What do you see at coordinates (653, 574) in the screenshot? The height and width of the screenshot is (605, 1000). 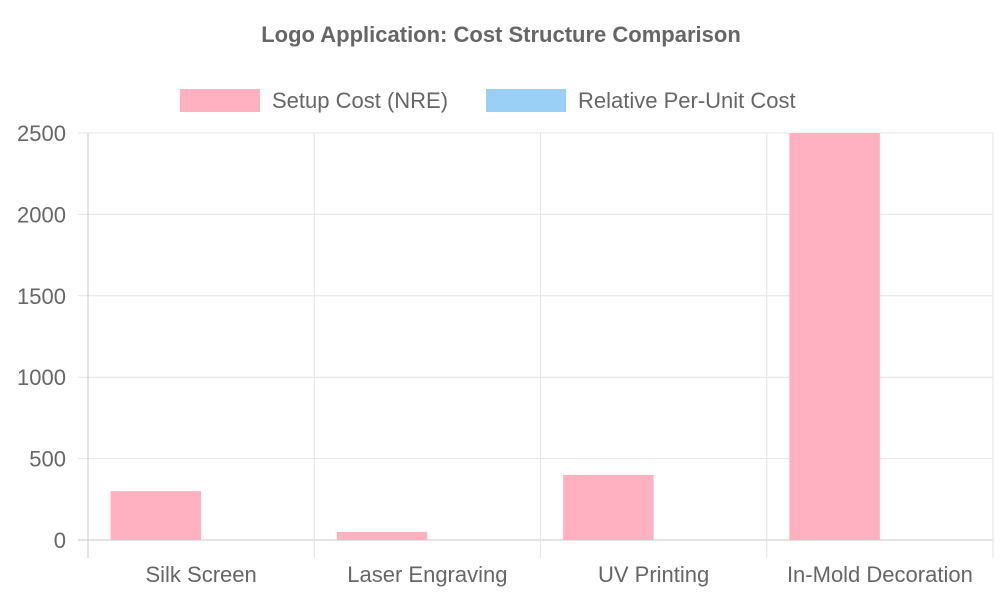 I see `x-tick-label: UV Printing` at bounding box center [653, 574].